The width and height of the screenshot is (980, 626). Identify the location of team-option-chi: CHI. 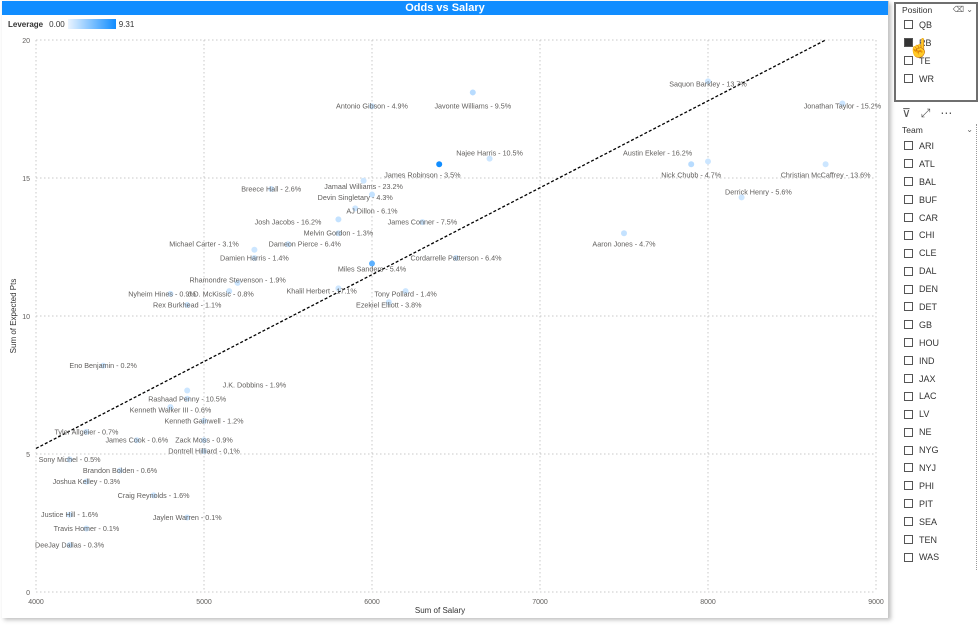
(936, 235).